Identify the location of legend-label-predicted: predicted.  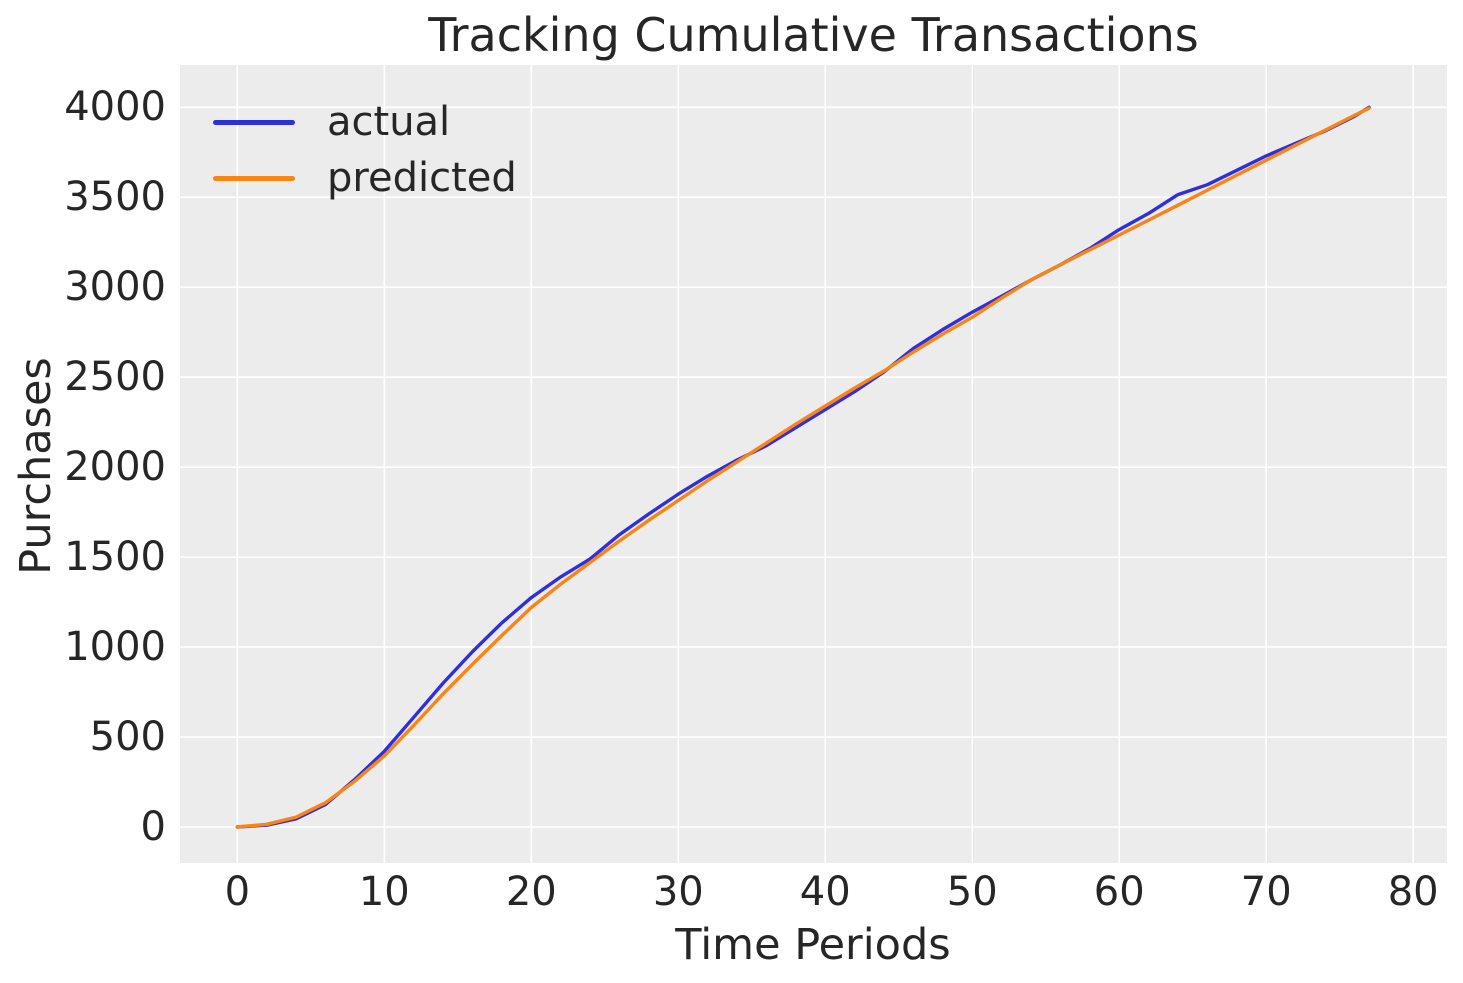
(422, 178).